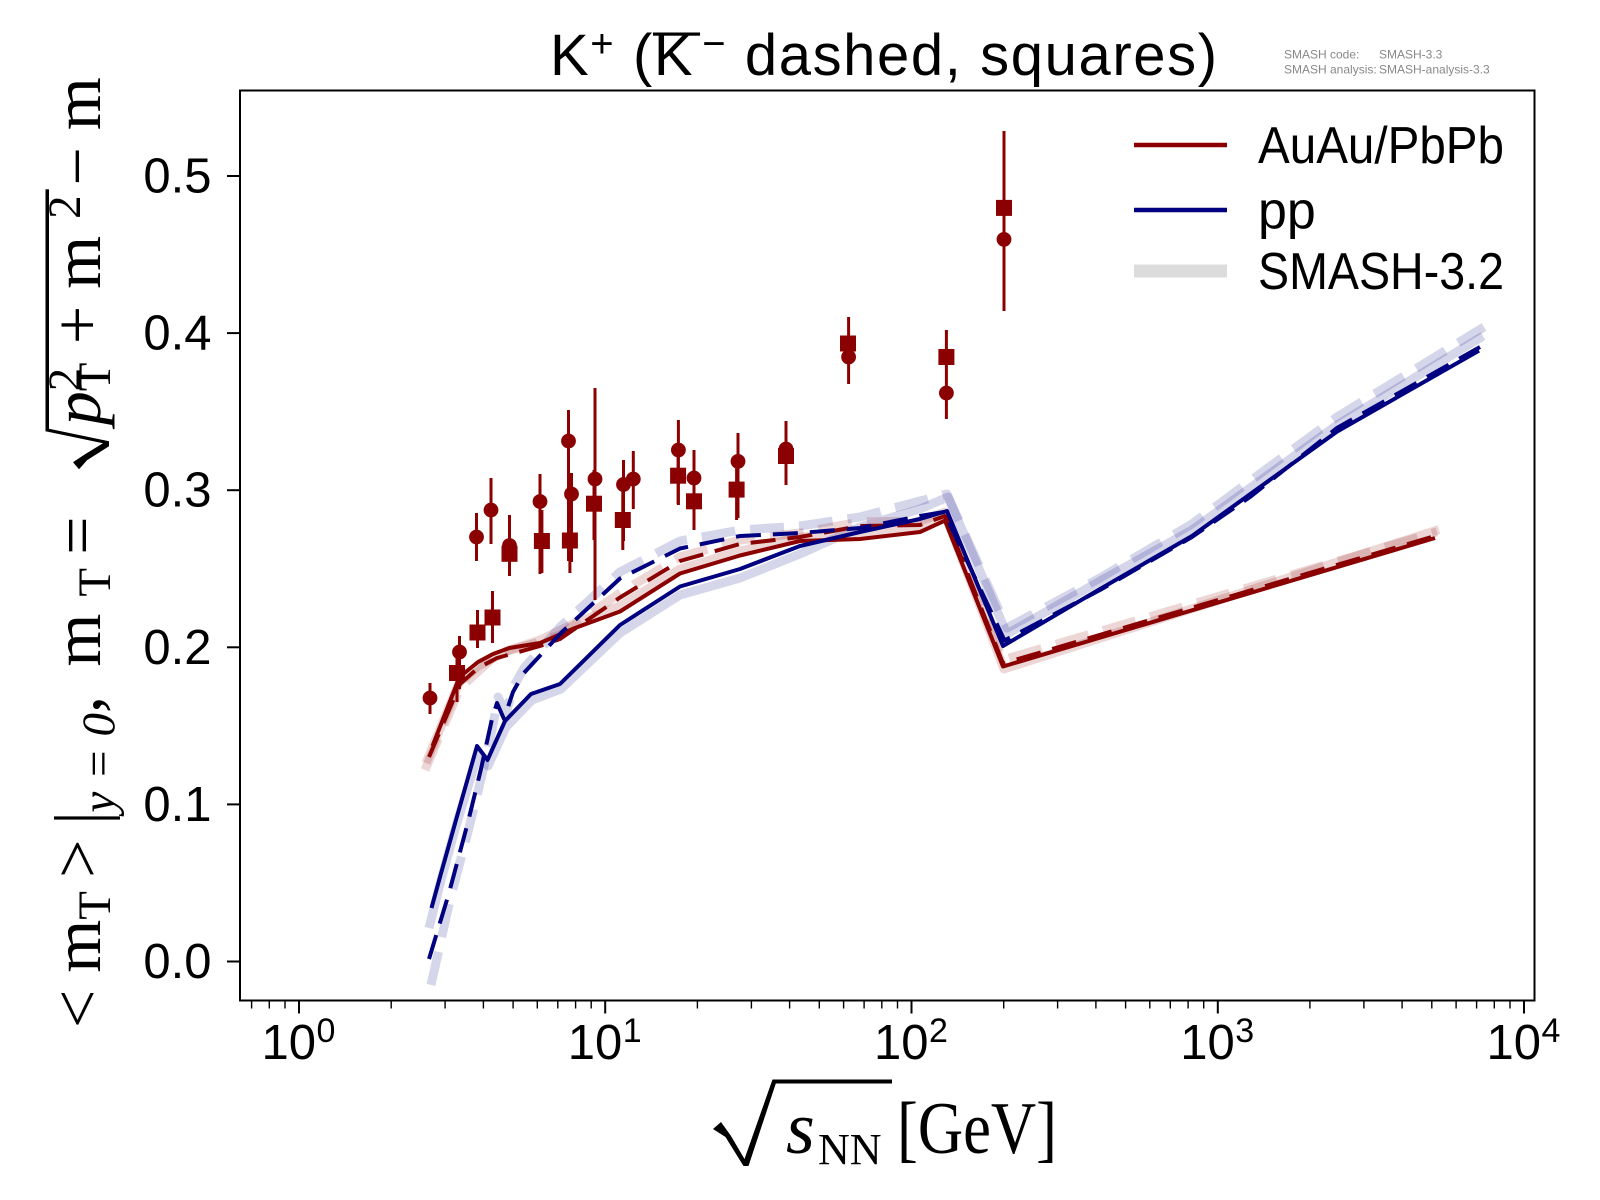  Describe the element at coordinates (1411, 55) in the screenshot. I see `svg-text: SMASH-3.3` at that location.